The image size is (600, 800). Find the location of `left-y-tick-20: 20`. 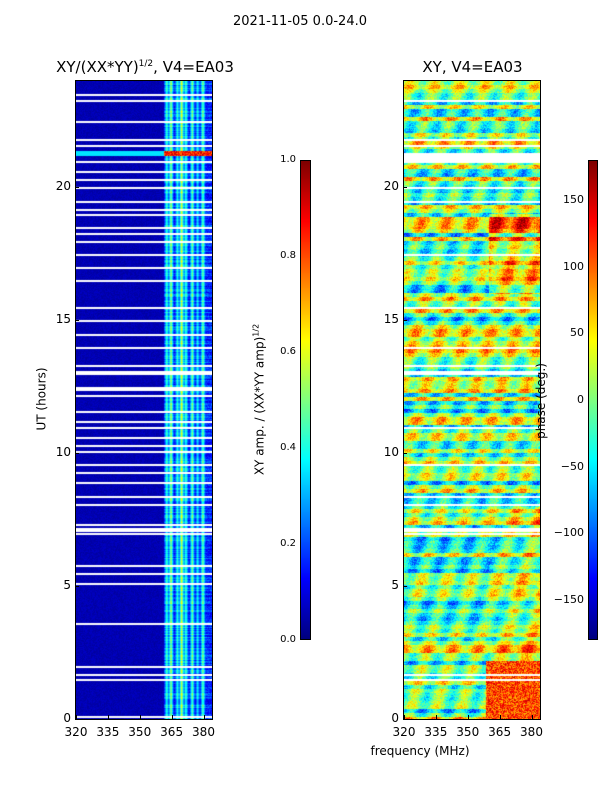

left-y-tick-20: 20 is located at coordinates (63, 186).